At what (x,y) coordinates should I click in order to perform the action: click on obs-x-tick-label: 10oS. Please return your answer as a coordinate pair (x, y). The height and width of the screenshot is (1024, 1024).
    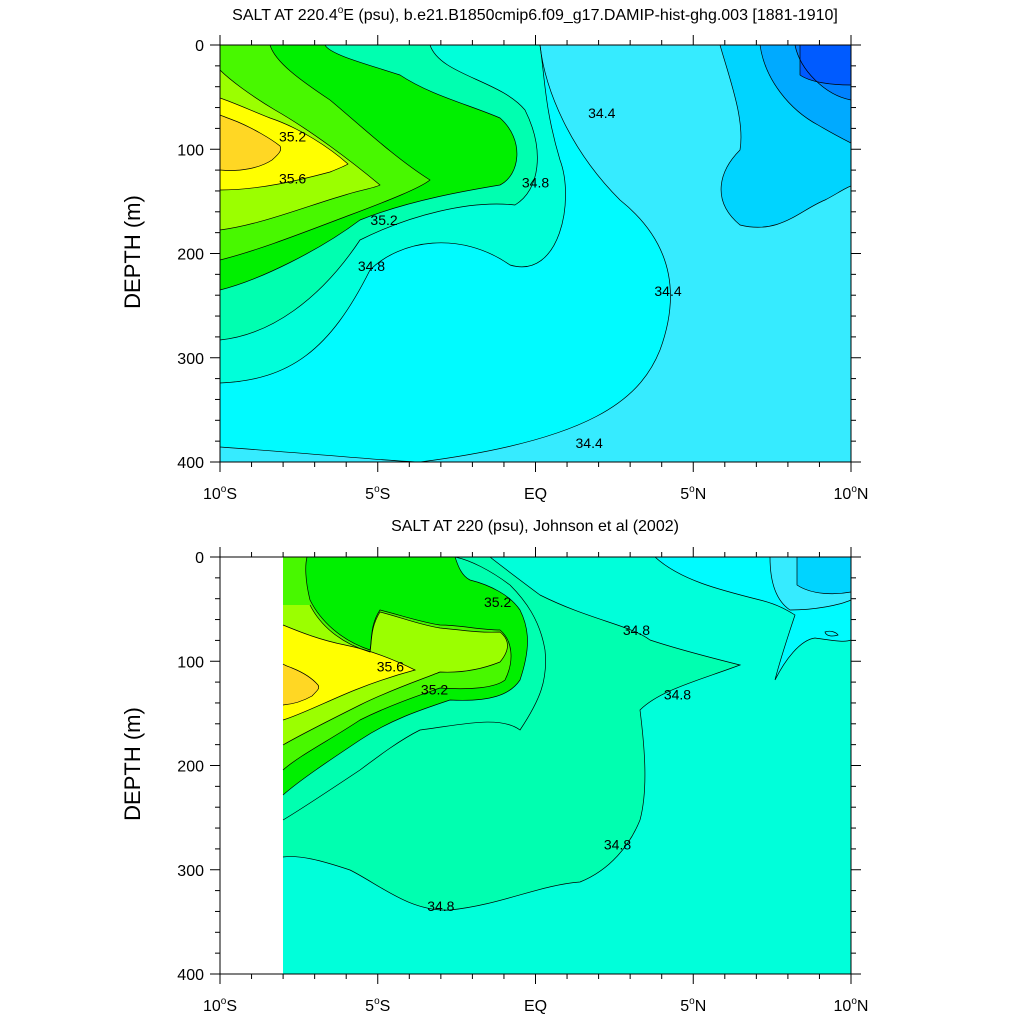
    Looking at the image, I should click on (220, 1005).